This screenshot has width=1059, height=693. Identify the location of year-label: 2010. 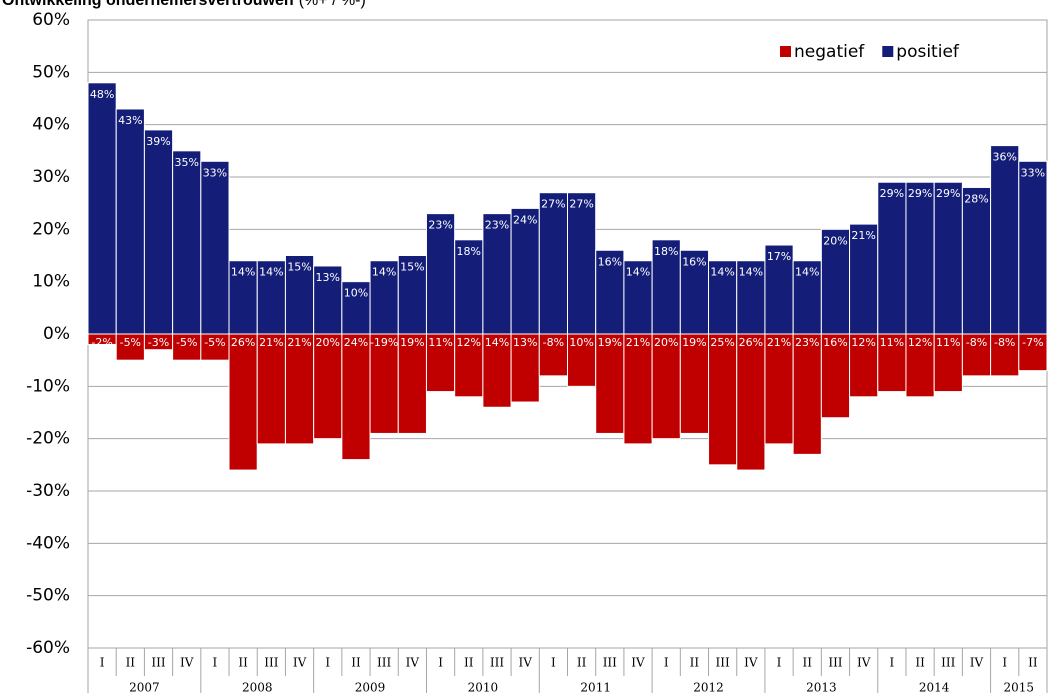
(483, 687).